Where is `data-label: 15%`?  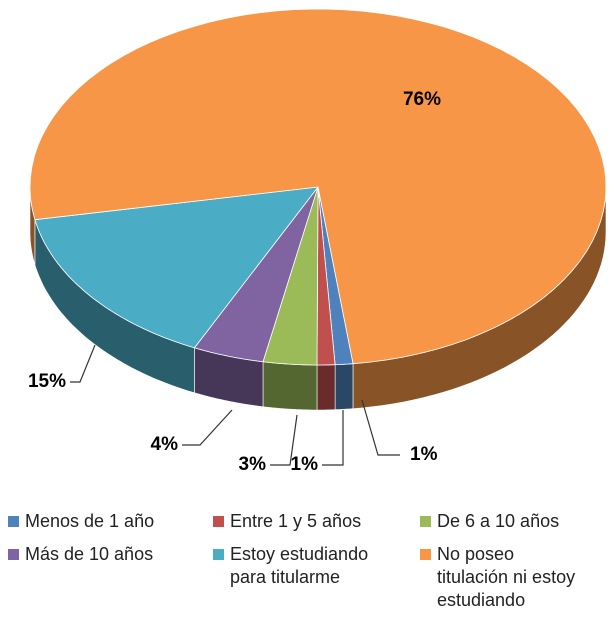
data-label: 15% is located at coordinates (47, 381).